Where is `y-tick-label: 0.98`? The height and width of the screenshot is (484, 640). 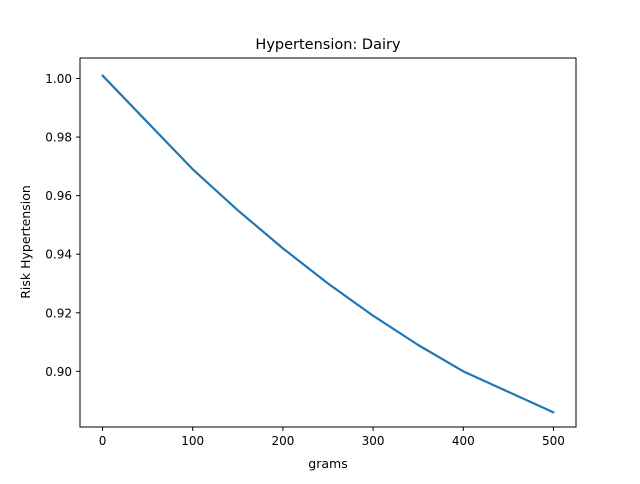
y-tick-label: 0.98 is located at coordinates (58, 138).